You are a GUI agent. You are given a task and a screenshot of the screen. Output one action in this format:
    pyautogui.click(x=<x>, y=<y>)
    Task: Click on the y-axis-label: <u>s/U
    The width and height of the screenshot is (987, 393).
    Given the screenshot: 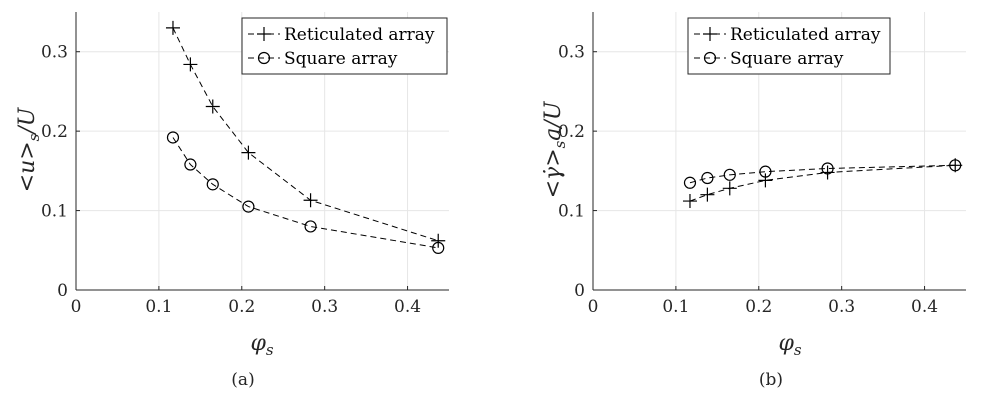 What is the action you would take?
    pyautogui.click(x=29, y=149)
    